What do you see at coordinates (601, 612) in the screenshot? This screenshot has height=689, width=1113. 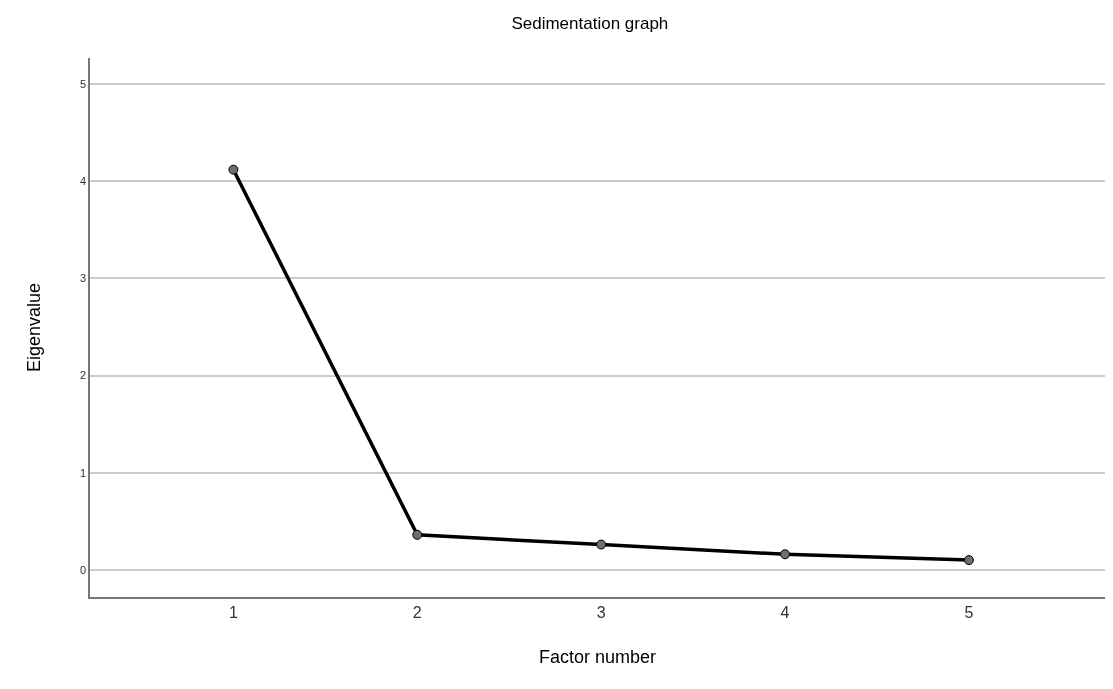 I see `x-tick-label: 3` at bounding box center [601, 612].